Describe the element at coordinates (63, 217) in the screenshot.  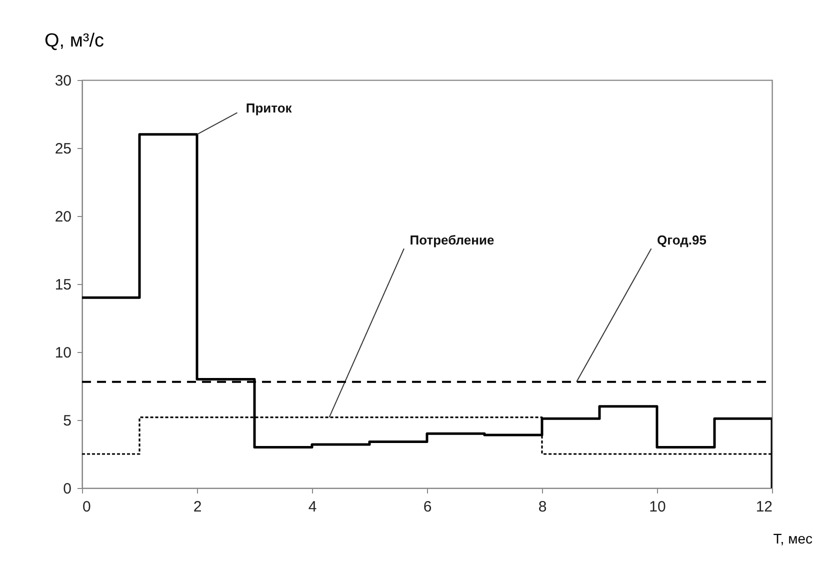
I see `y-tick-label: 20` at that location.